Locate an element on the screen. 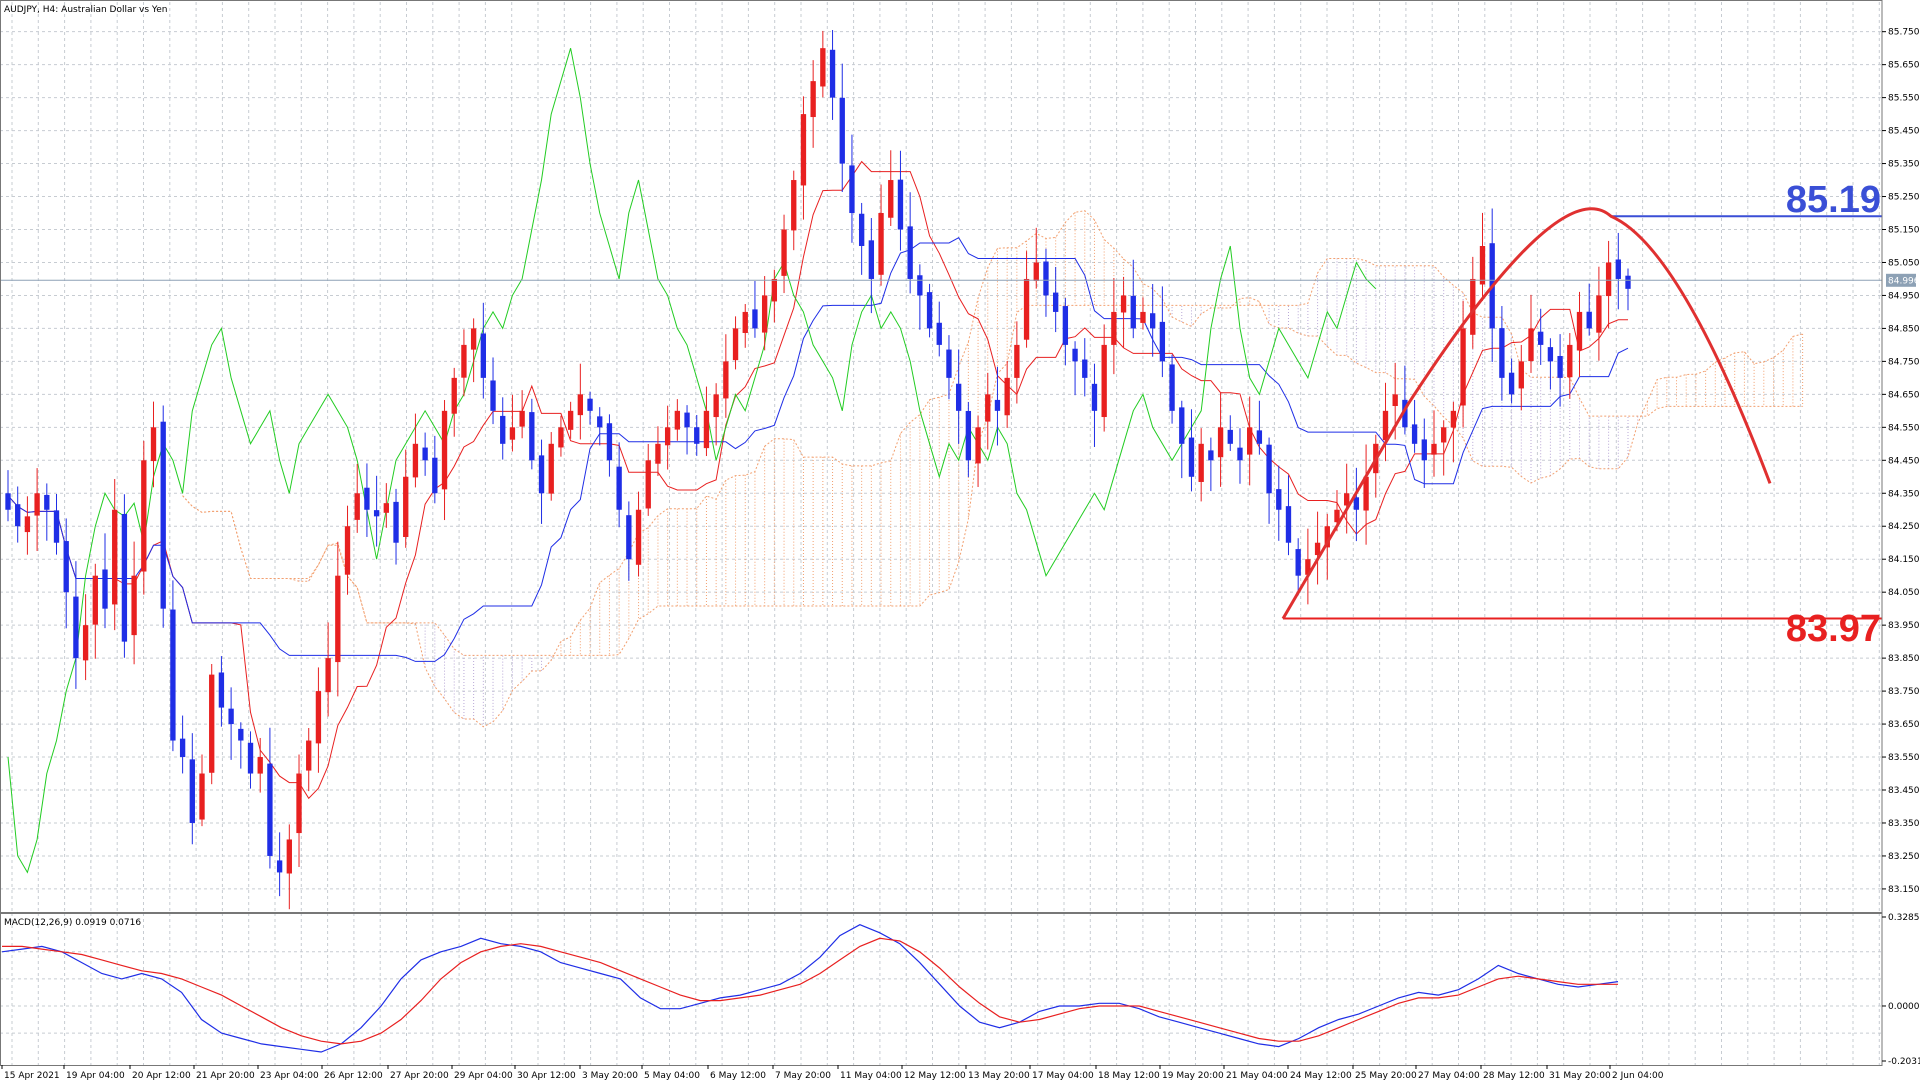  time-tick-label: 12 May 12:00 is located at coordinates (935, 1075).